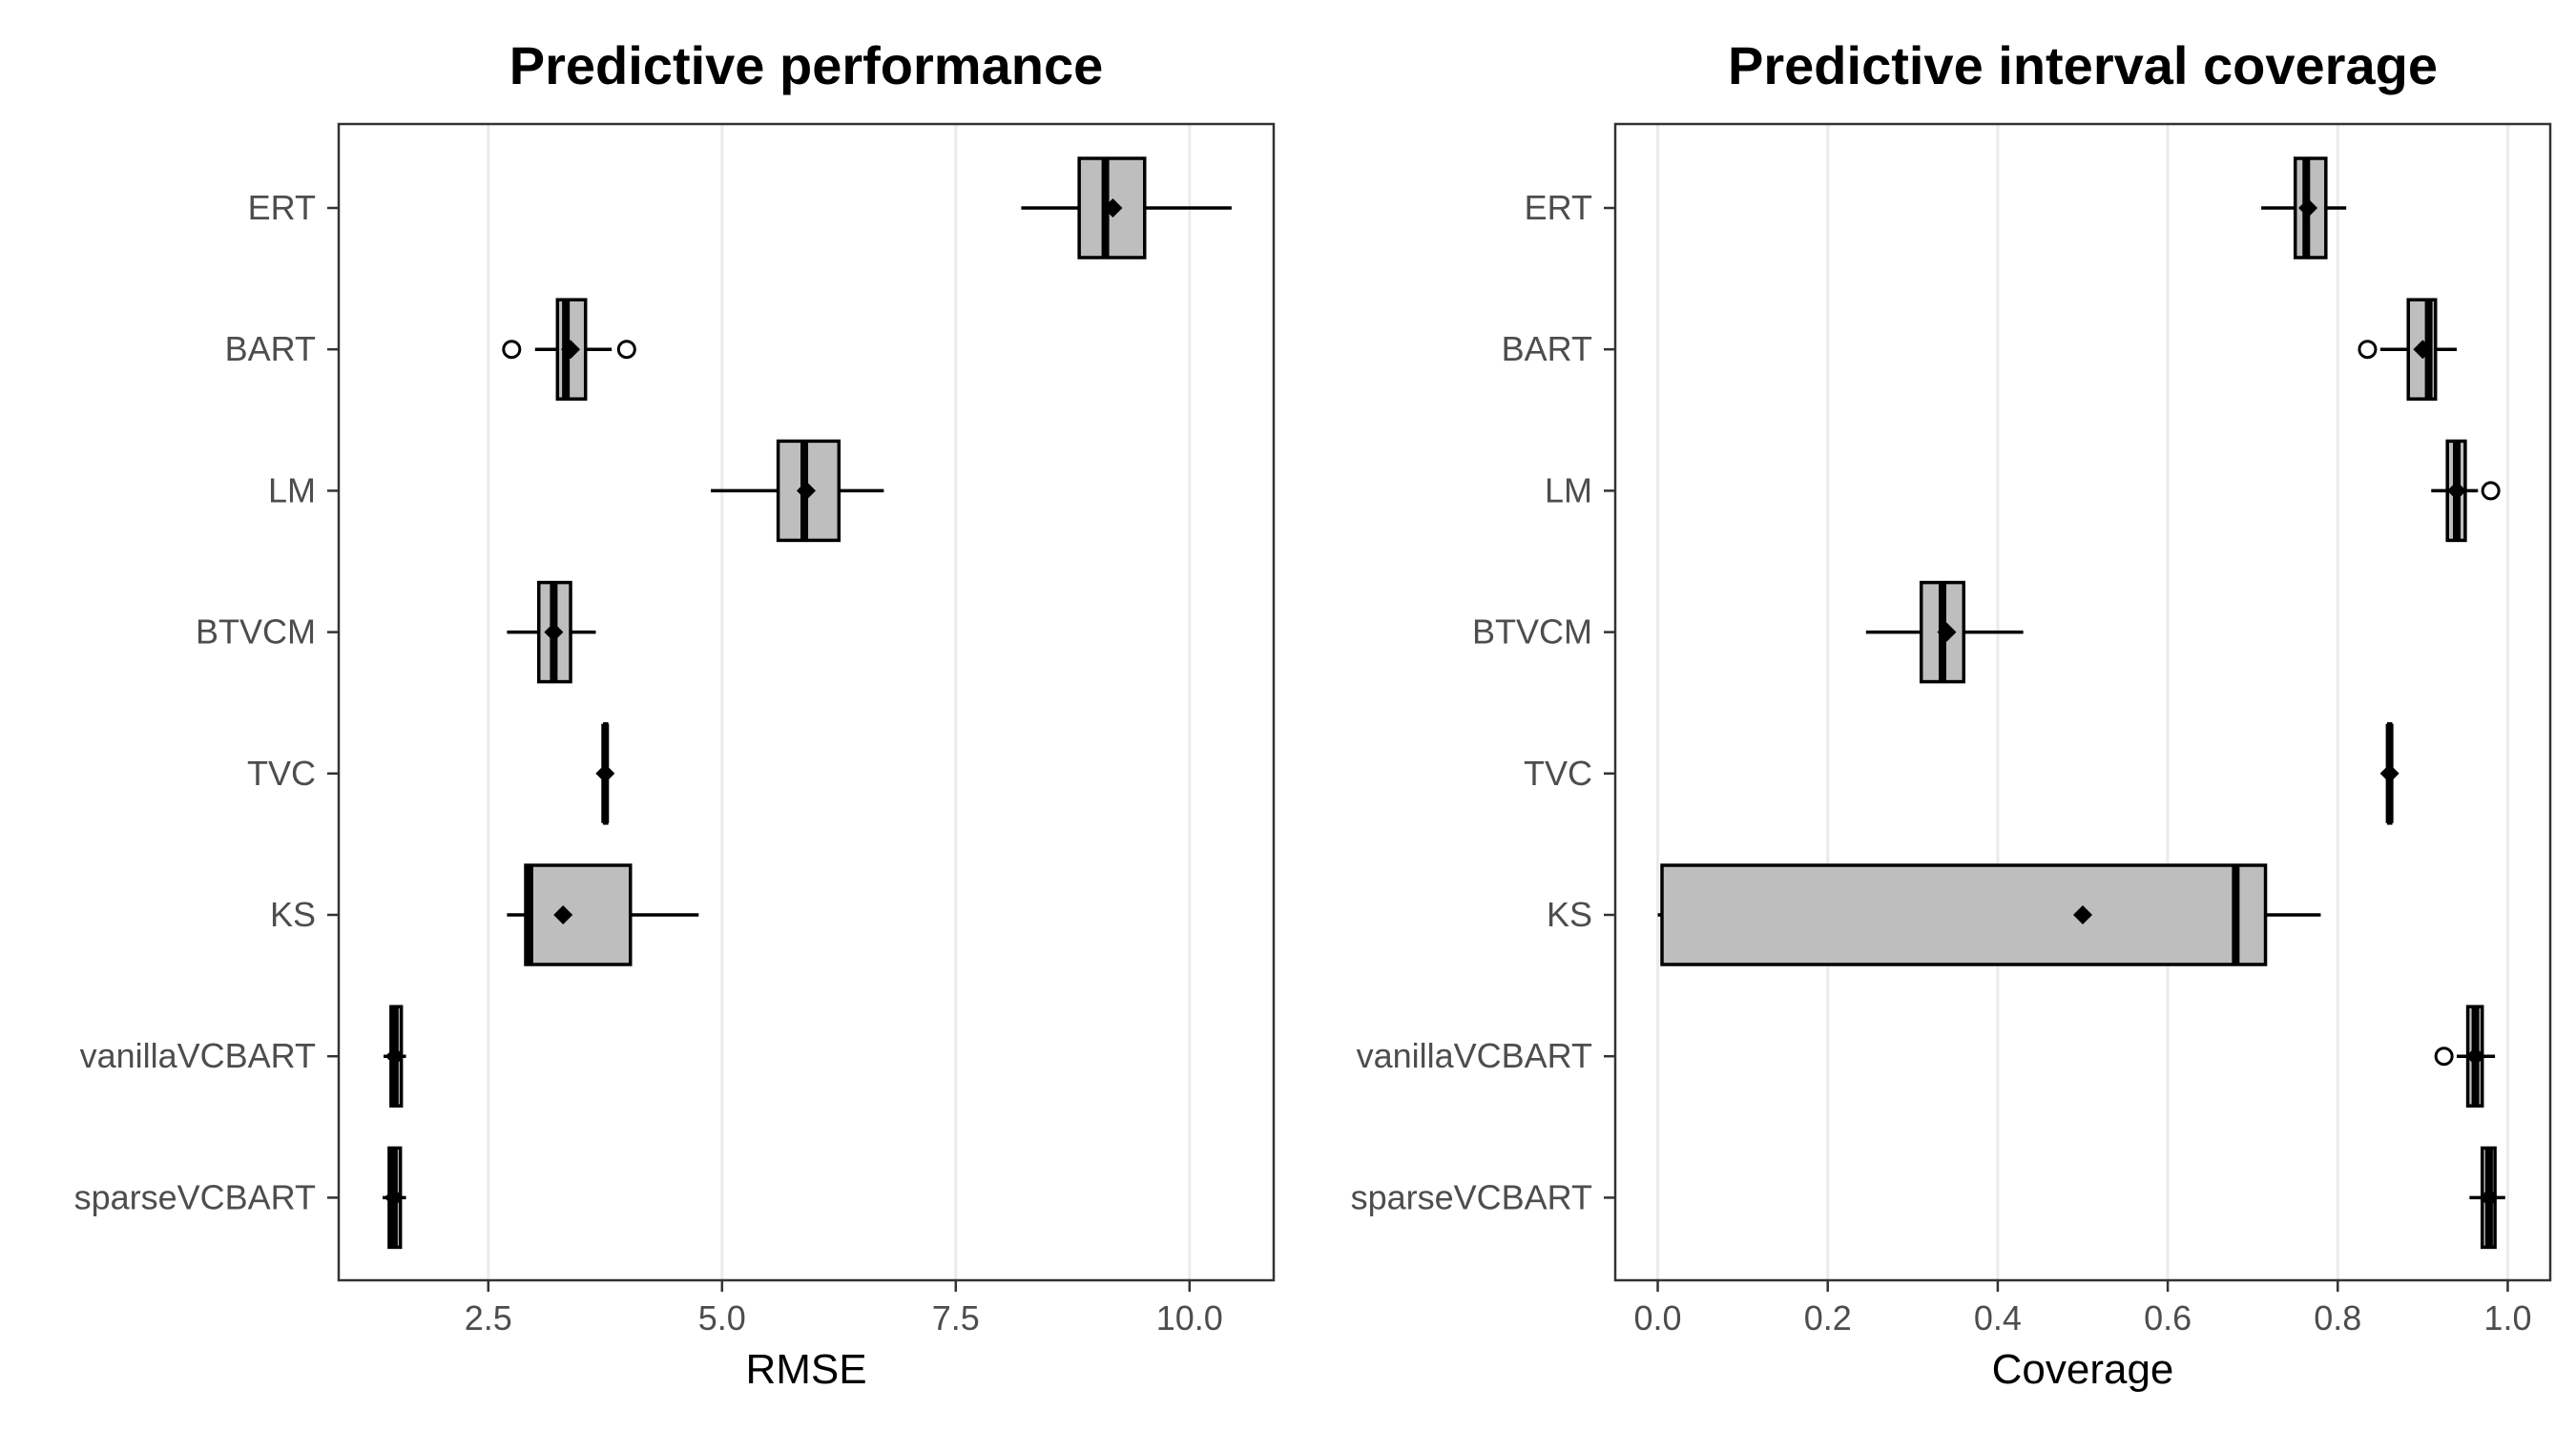  I want to click on rmse-x-tick-label-2: 7.5, so click(956, 1318).